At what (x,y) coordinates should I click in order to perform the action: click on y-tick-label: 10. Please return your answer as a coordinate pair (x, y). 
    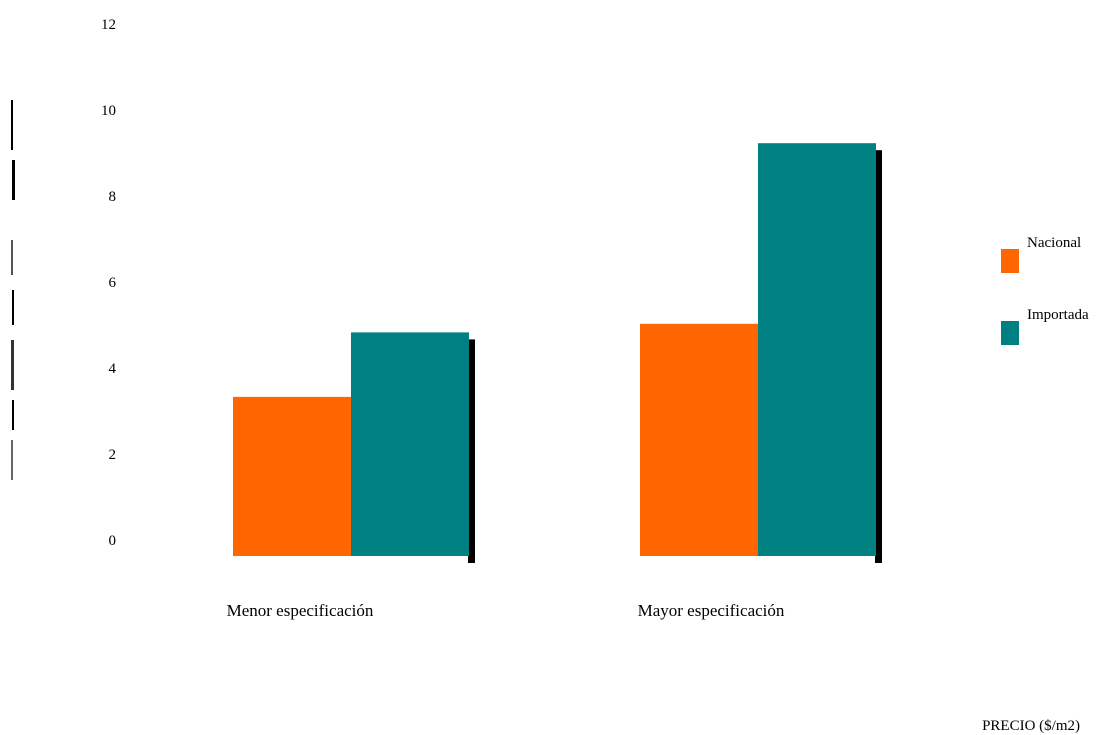
    Looking at the image, I should click on (108, 111).